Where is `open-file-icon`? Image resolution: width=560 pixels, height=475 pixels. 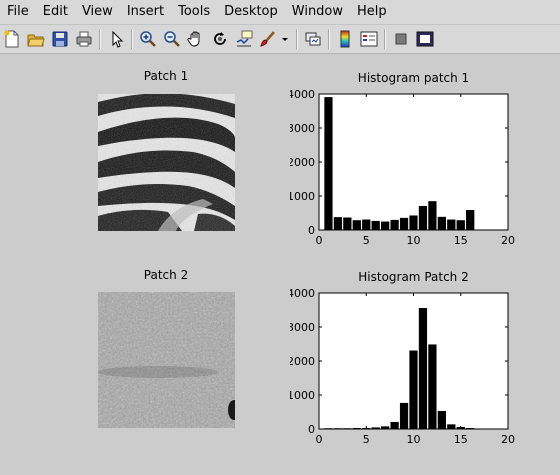
open-file-icon is located at coordinates (36, 39).